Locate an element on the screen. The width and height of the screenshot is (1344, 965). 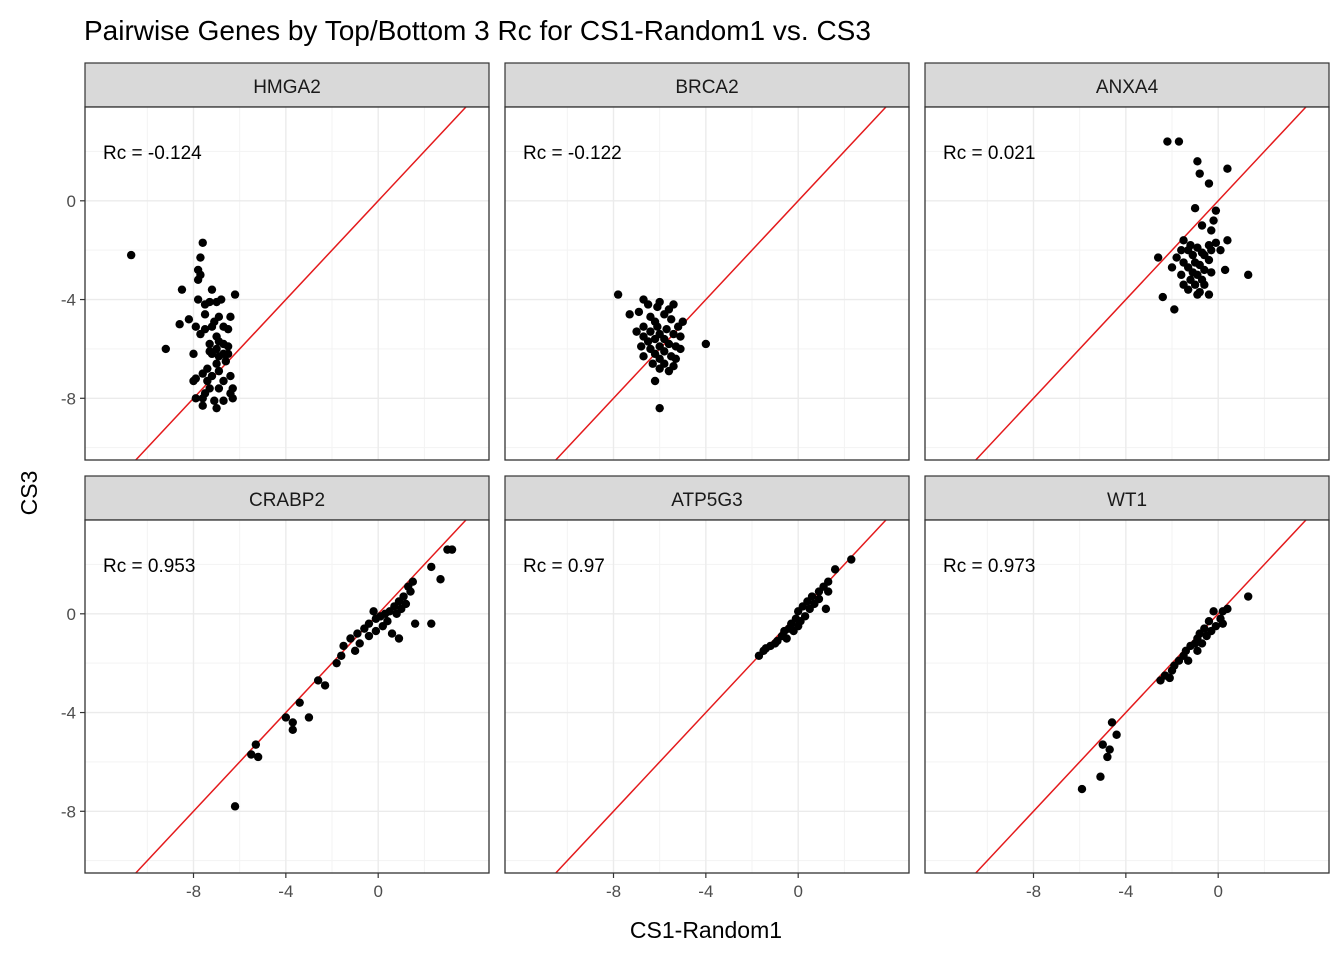
x-tick-label: -8 is located at coordinates (1033, 891).